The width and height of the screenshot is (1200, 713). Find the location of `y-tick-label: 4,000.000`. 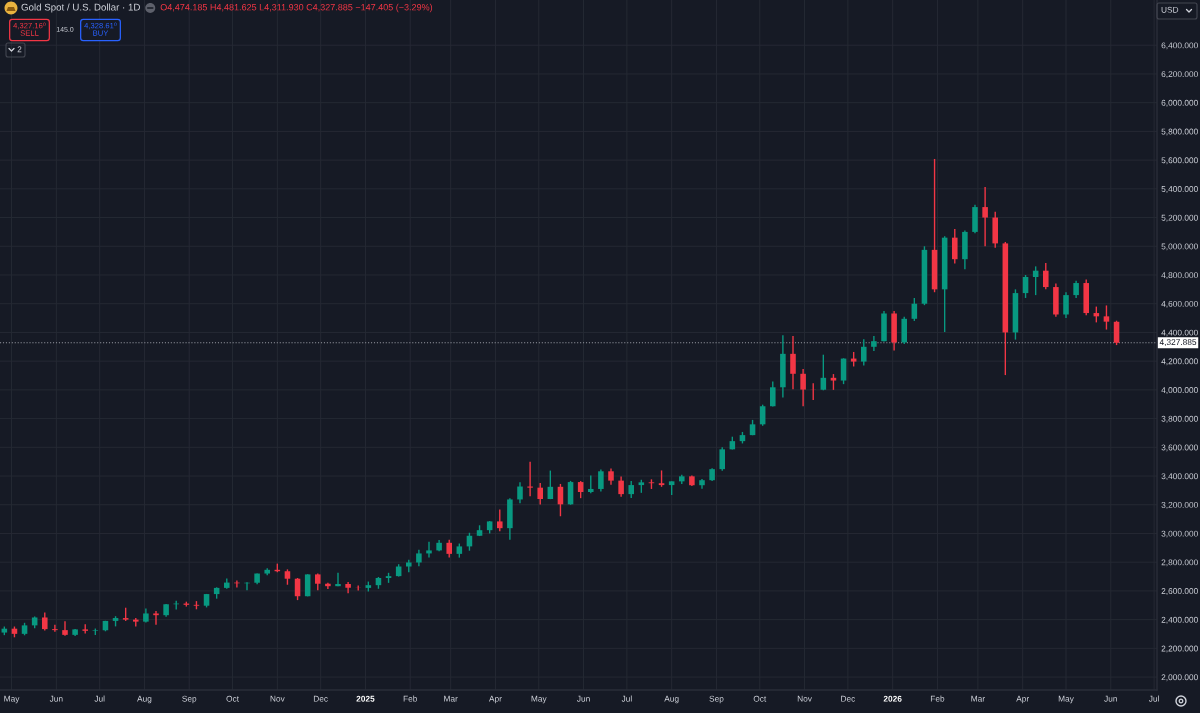

y-tick-label: 4,000.000 is located at coordinates (1179, 390).